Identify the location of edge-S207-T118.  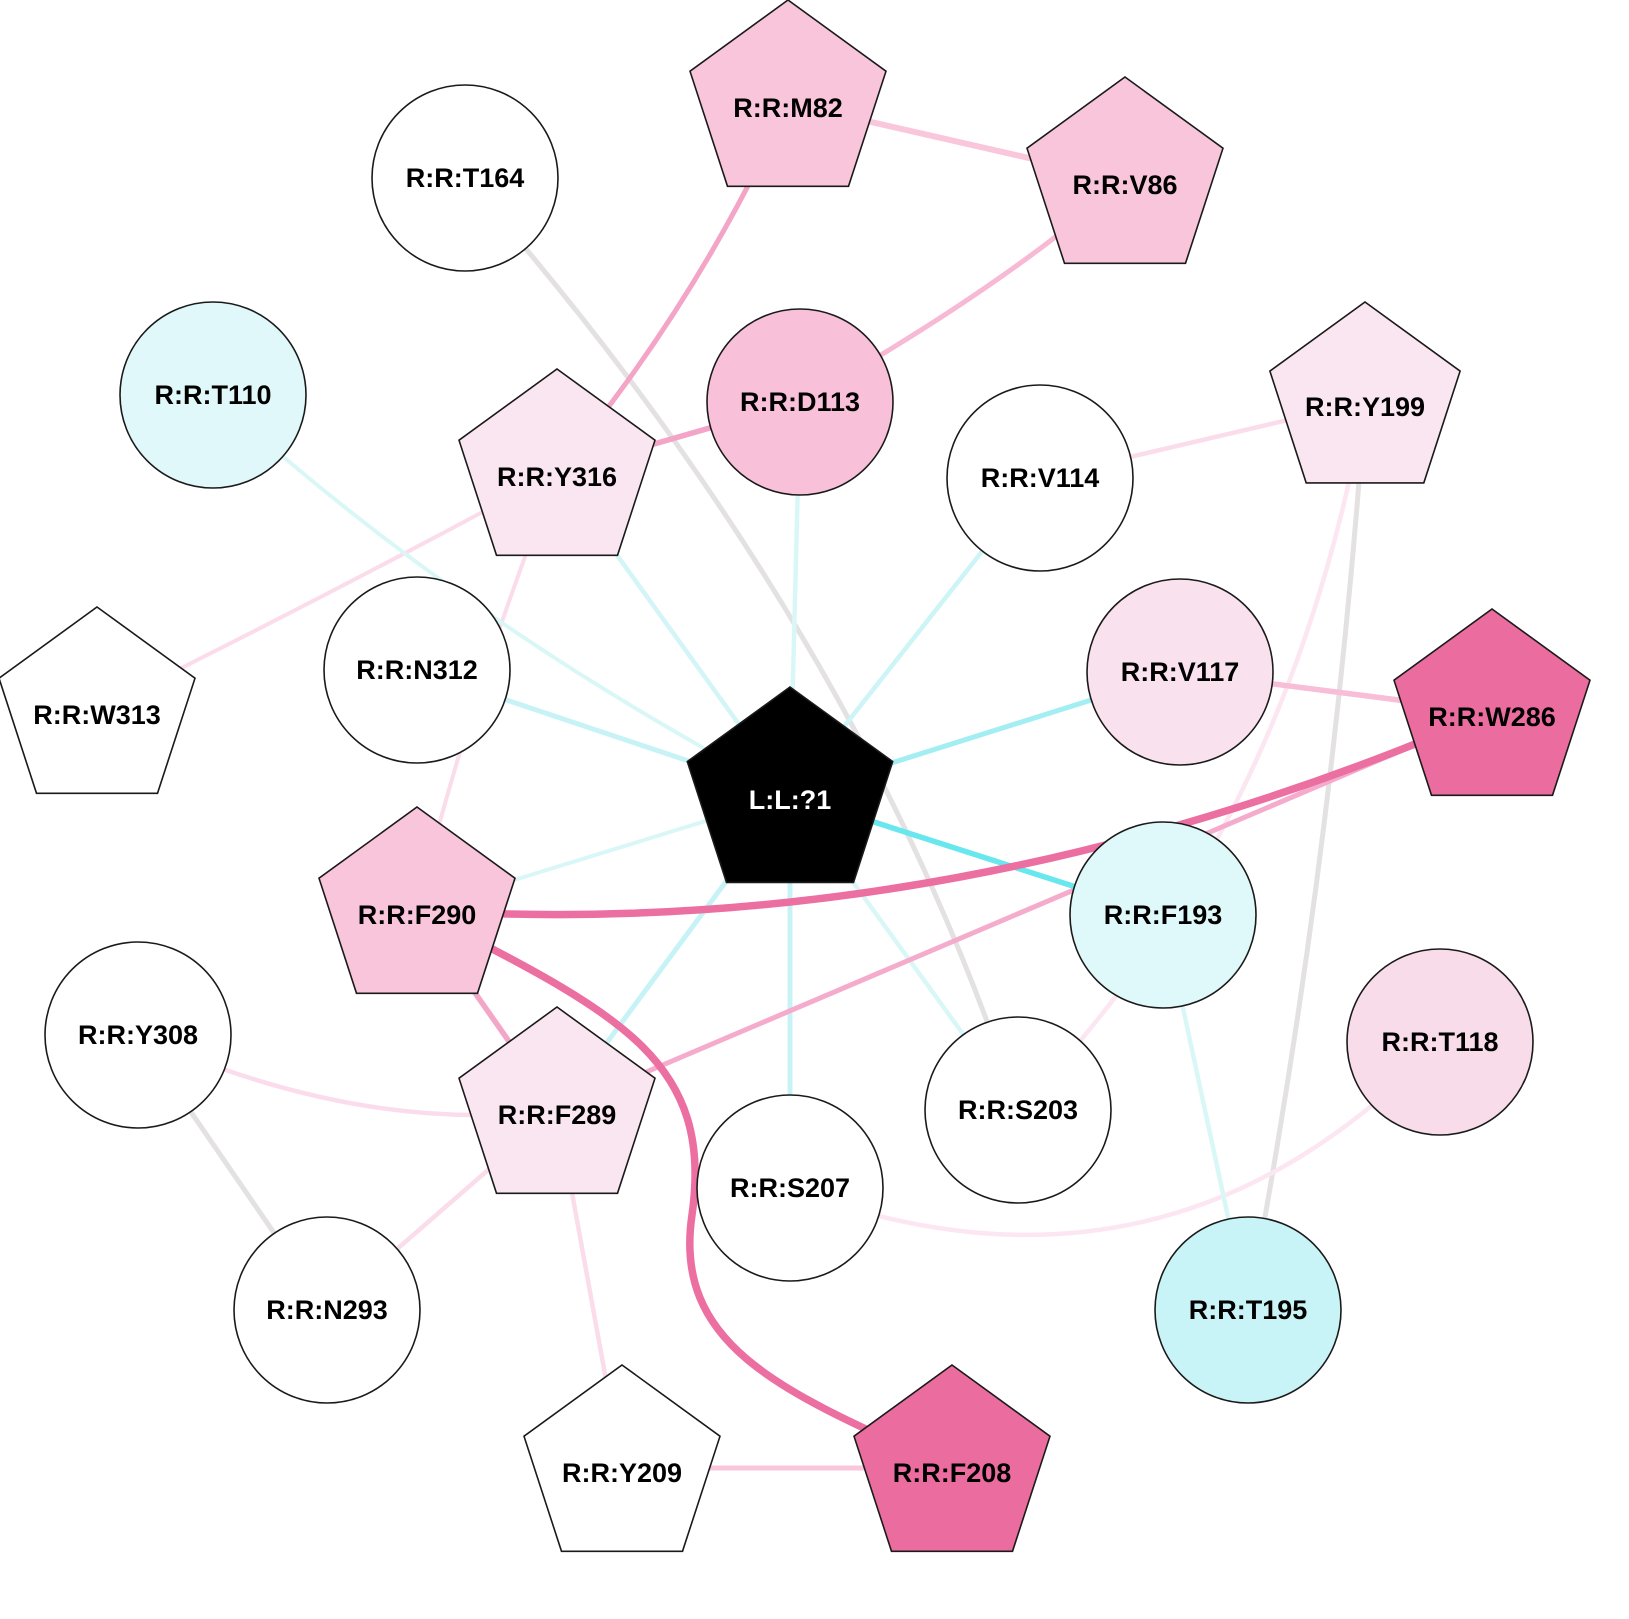
(1115, 1138).